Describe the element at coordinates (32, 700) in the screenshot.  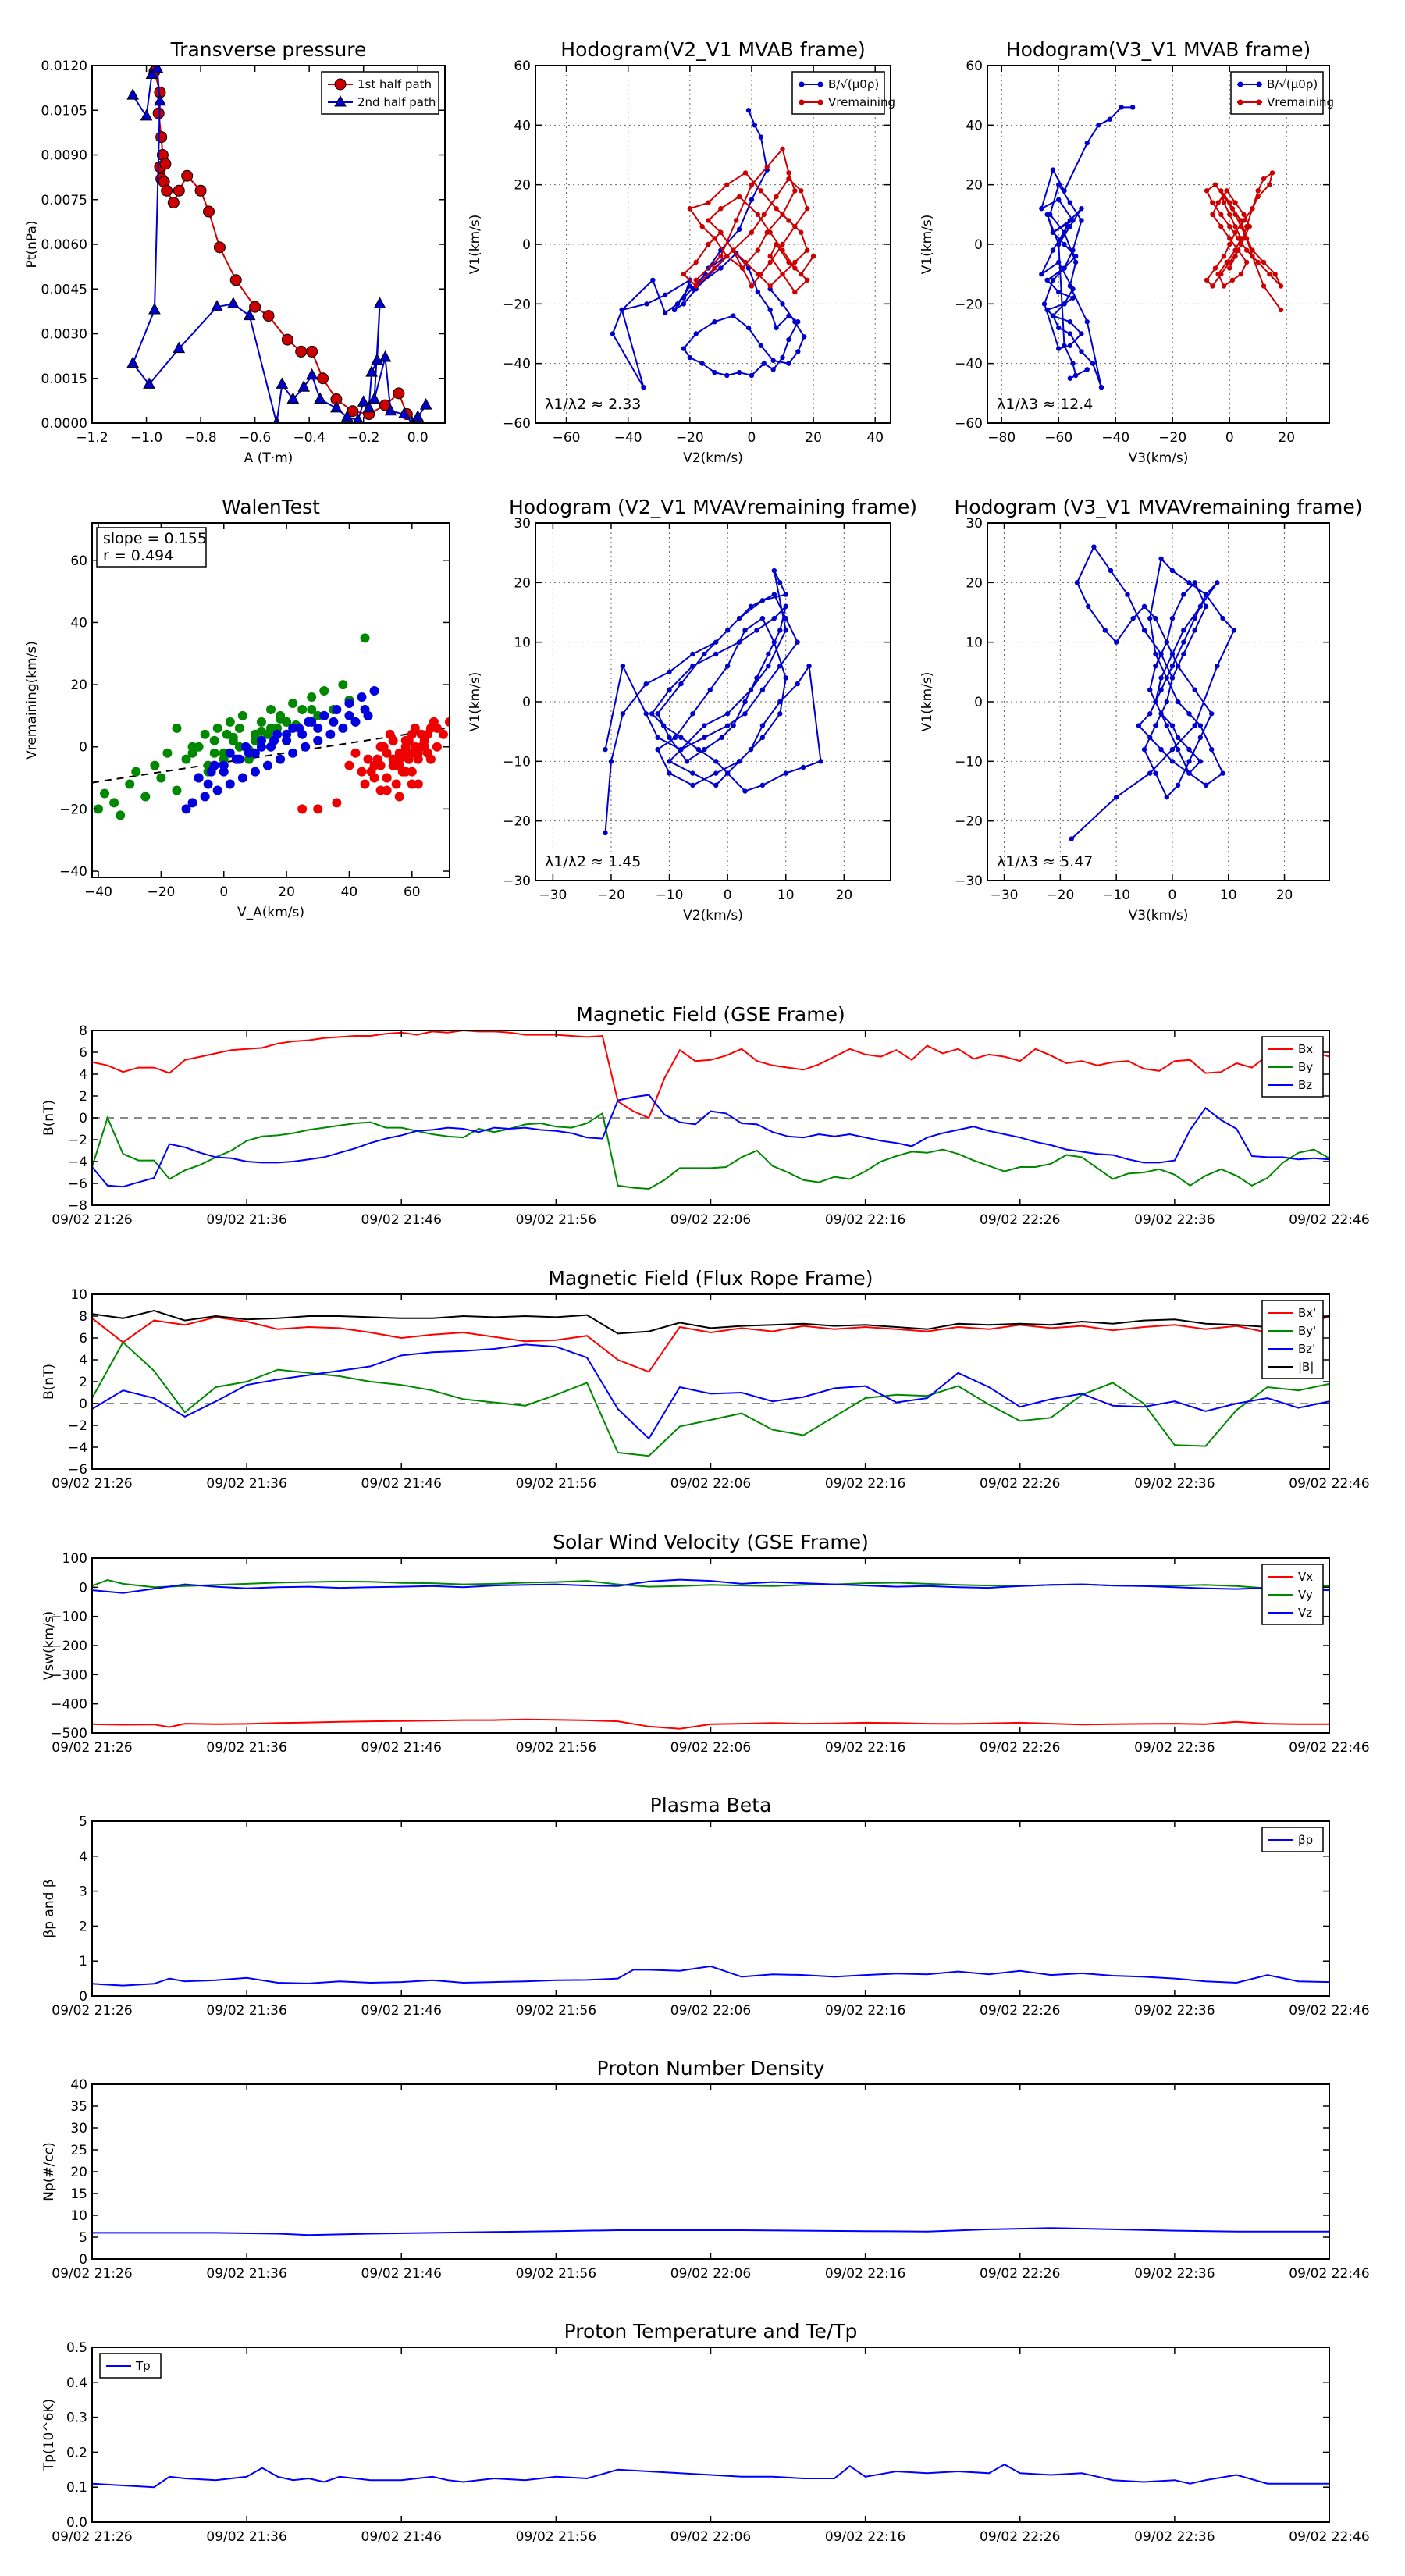
I see `y-axis-label: Vremaining(km/s)` at that location.